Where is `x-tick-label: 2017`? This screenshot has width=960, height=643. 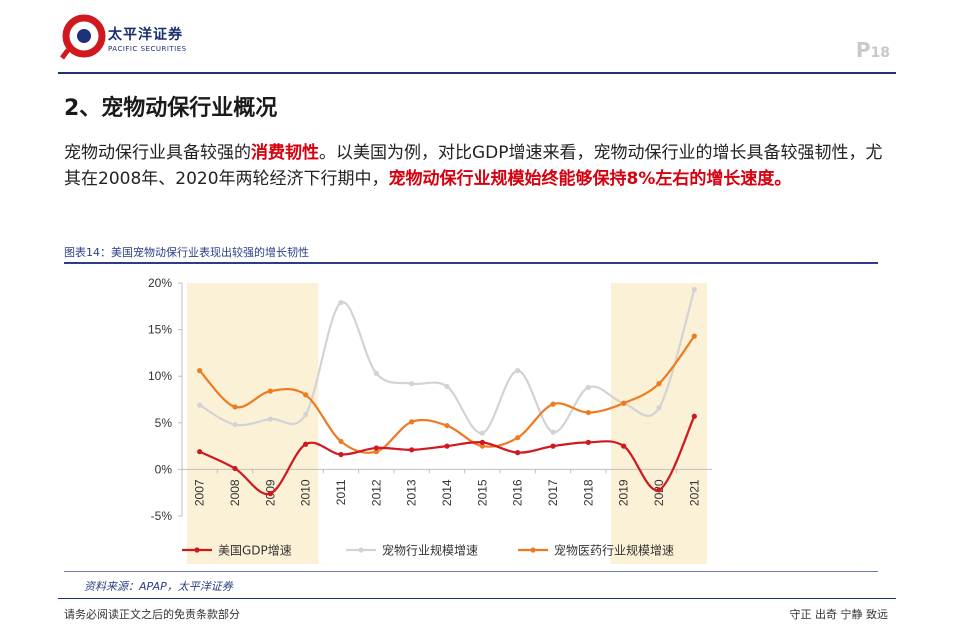 x-tick-label: 2017 is located at coordinates (553, 492).